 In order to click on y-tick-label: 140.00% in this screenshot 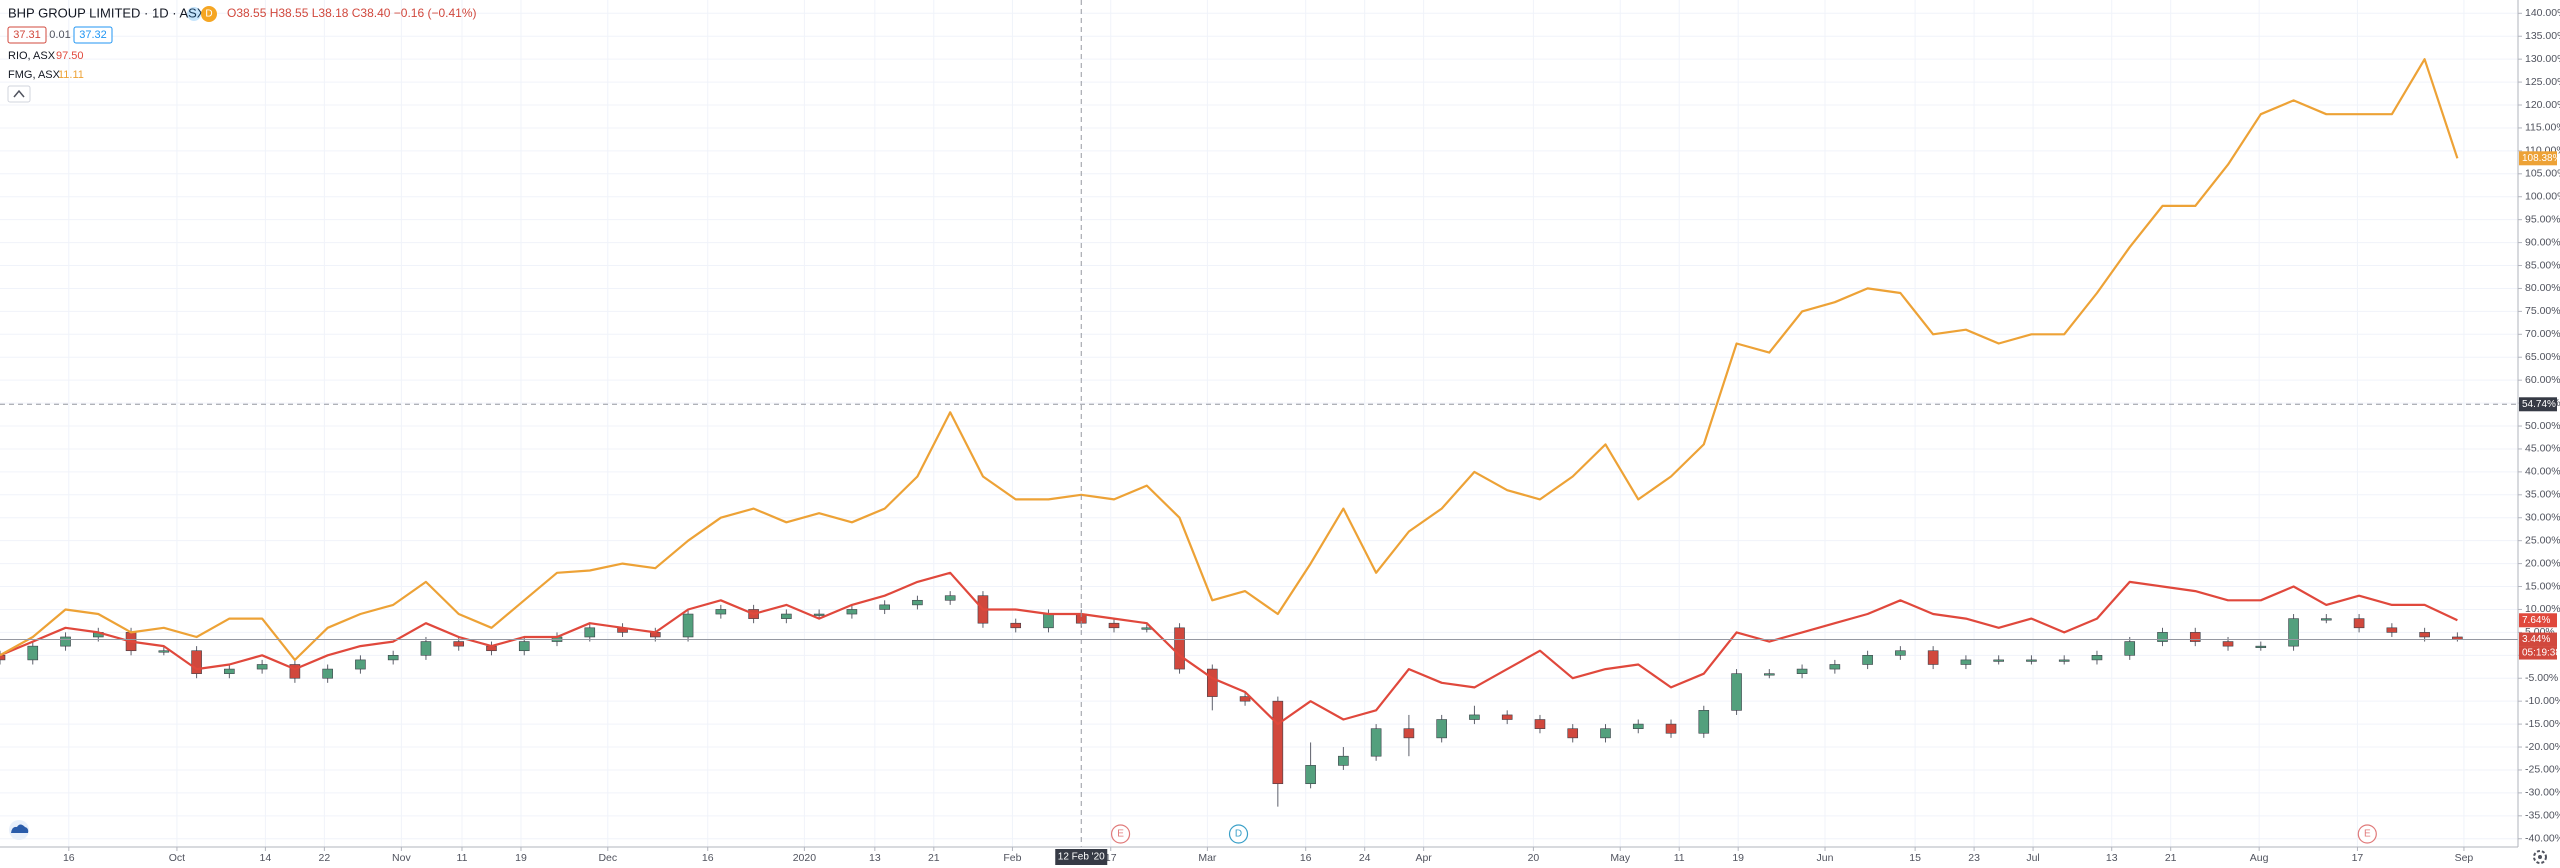, I will do `click(2542, 13)`.